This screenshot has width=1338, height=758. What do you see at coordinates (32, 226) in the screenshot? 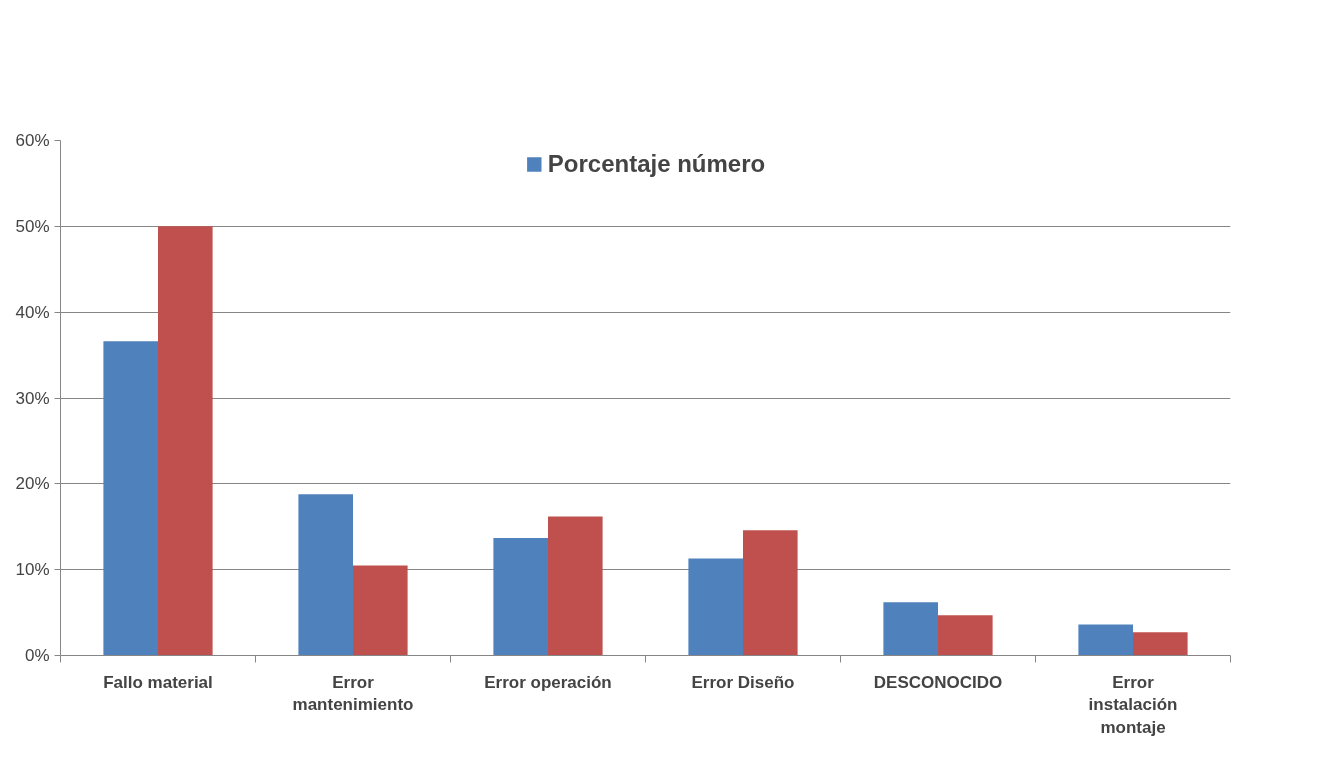
I see `y-tick-label: 50%` at bounding box center [32, 226].